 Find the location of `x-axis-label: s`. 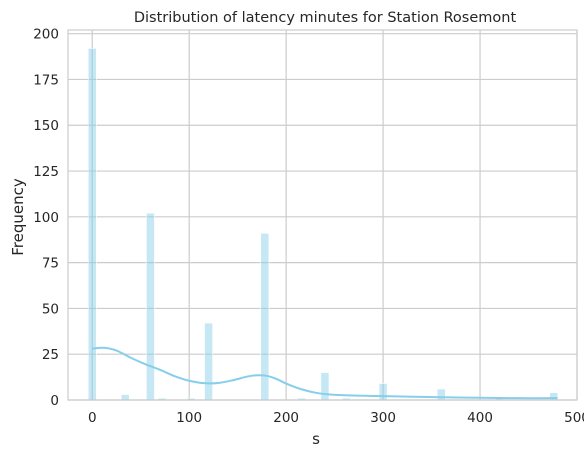

x-axis-label: s is located at coordinates (316, 439).